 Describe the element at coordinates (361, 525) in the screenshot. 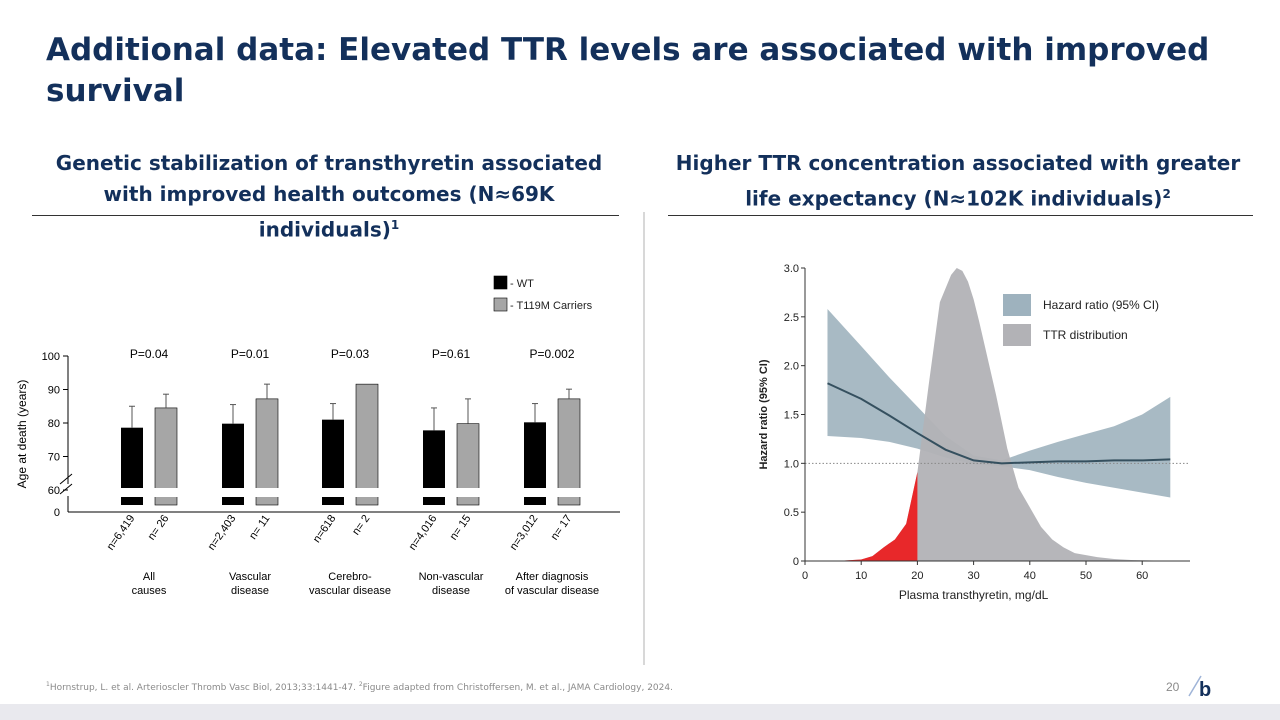

I see `n-label-carrier: n= 2` at that location.